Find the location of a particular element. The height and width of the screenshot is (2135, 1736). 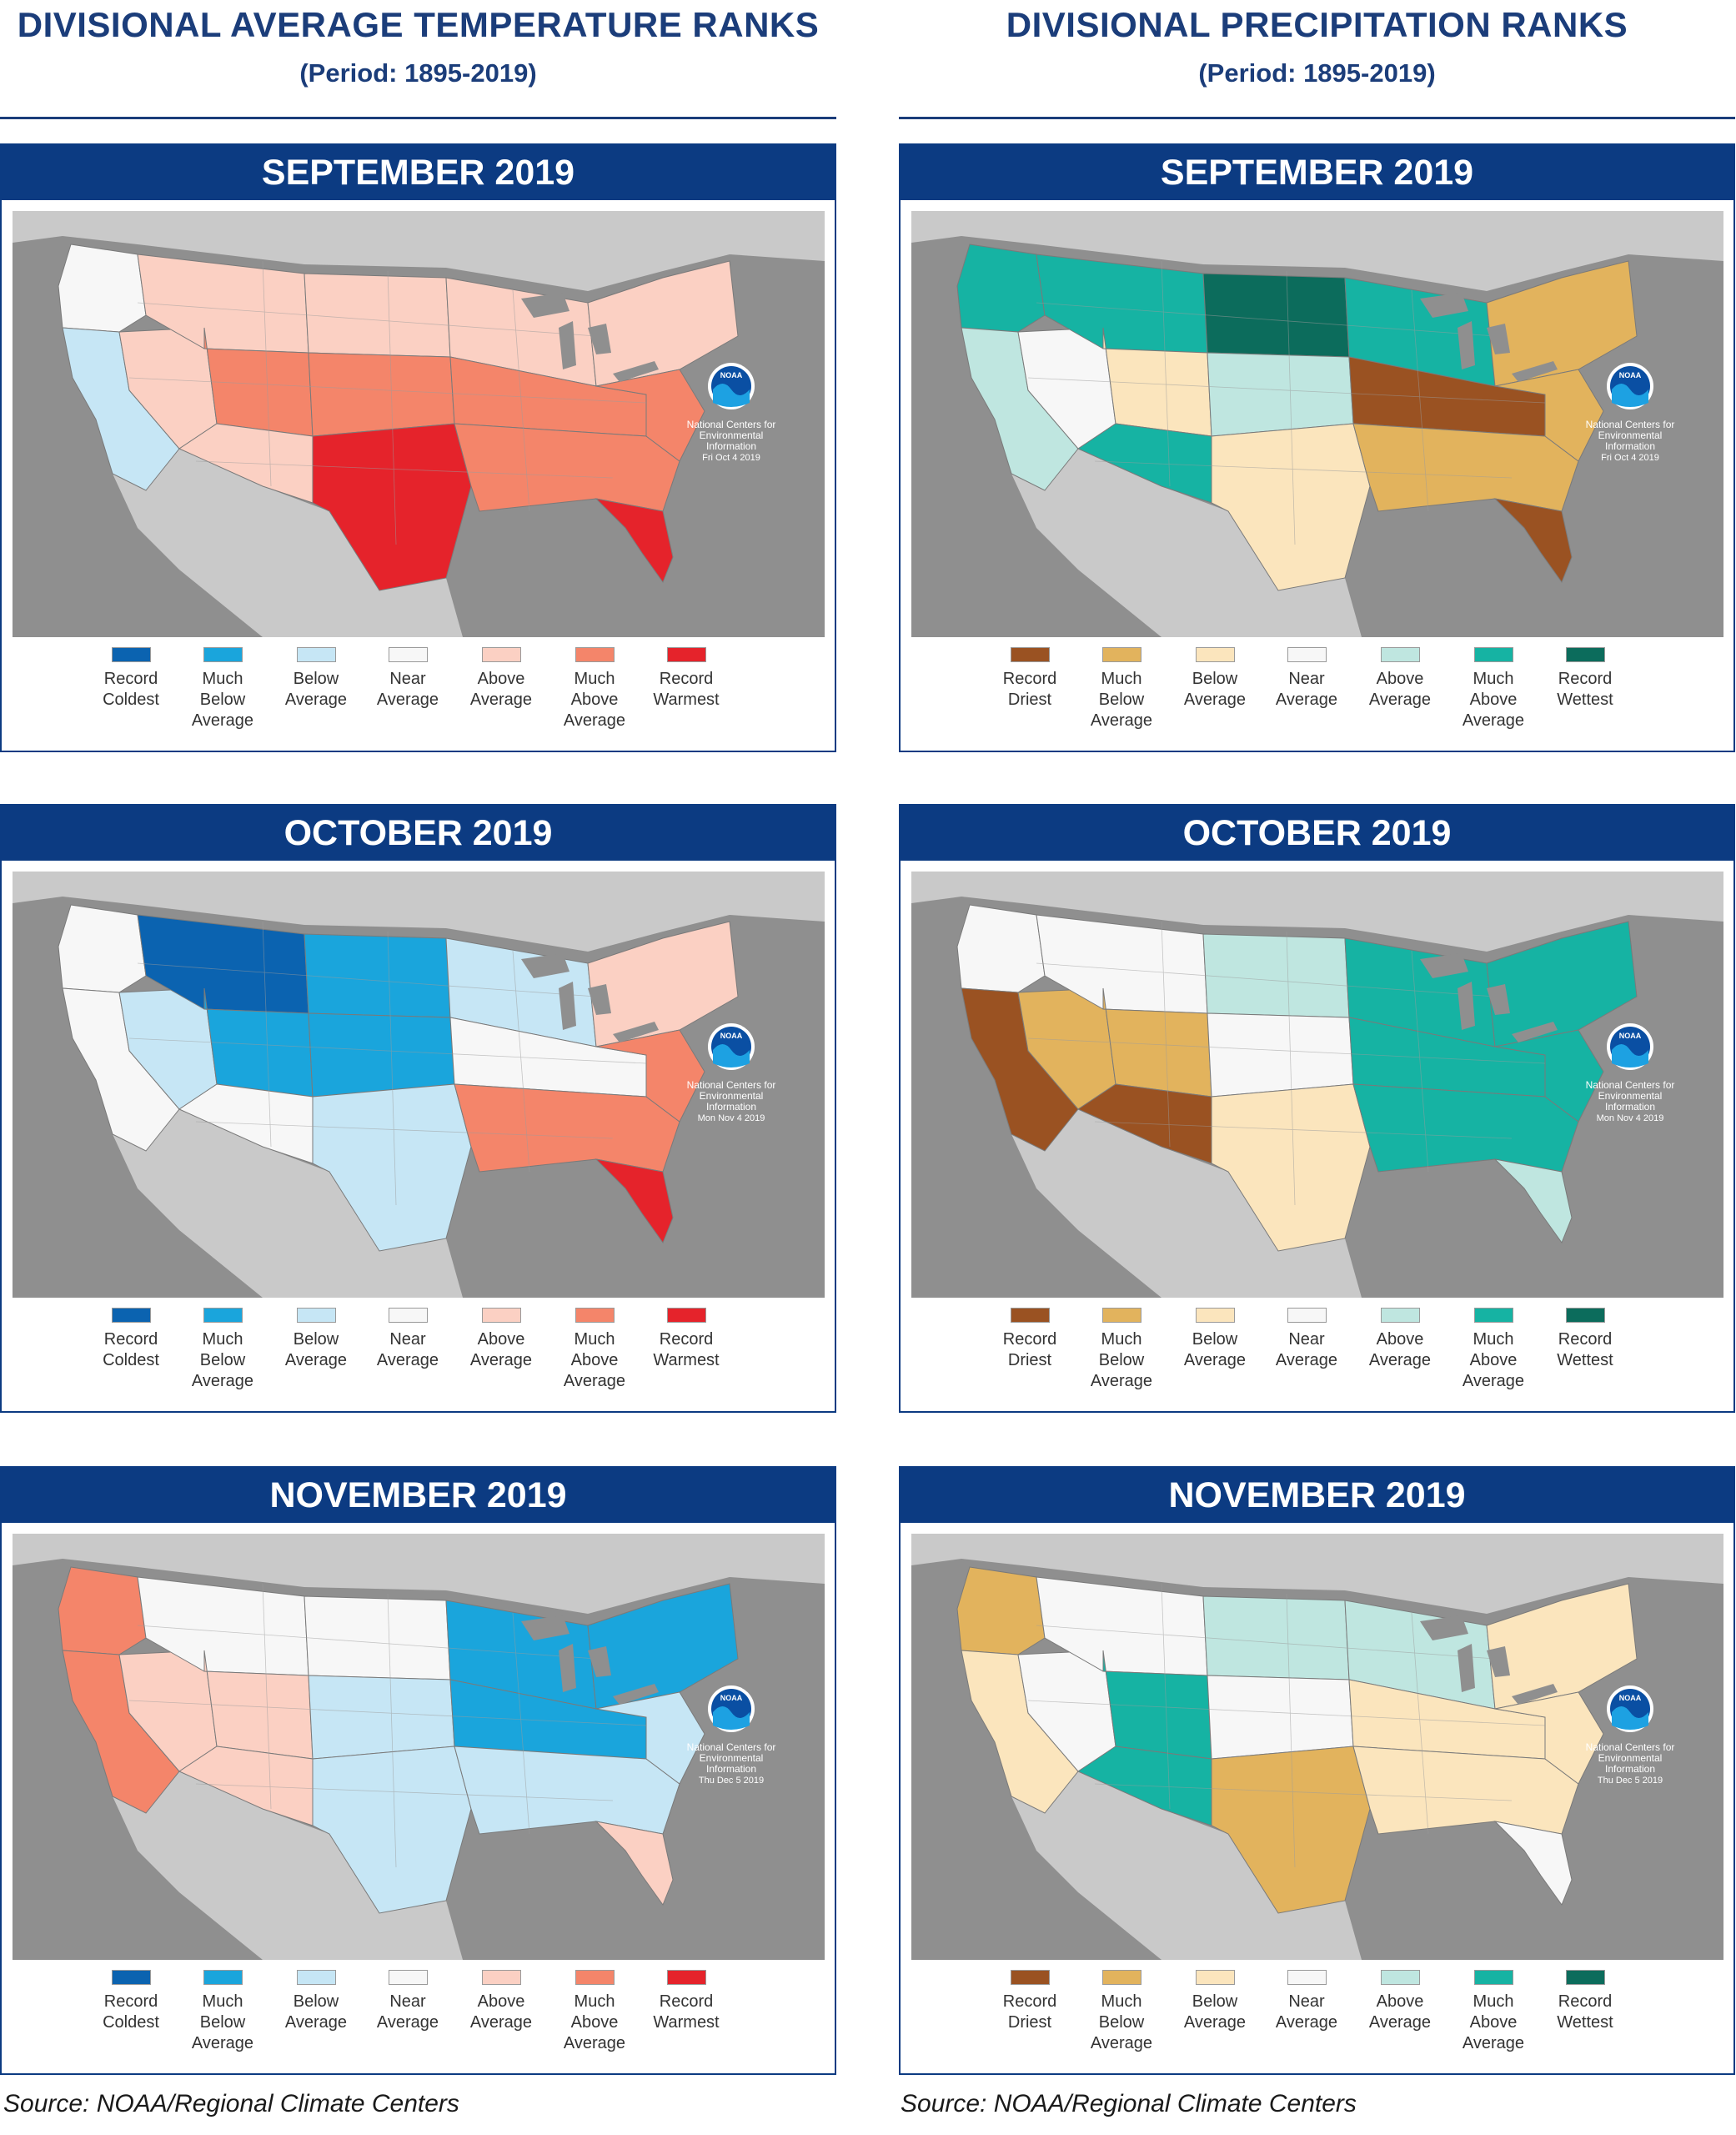

region-c-plains is located at coordinates (1281, 394).